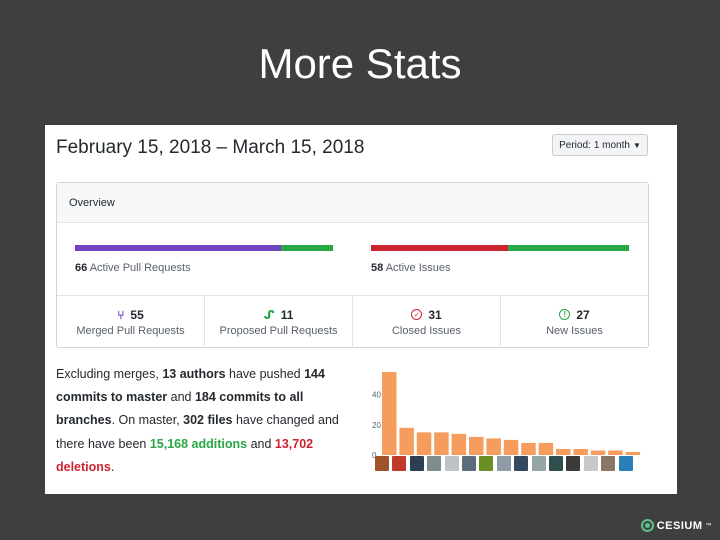  What do you see at coordinates (147, 420) in the screenshot?
I see `summary-text: . On master,` at bounding box center [147, 420].